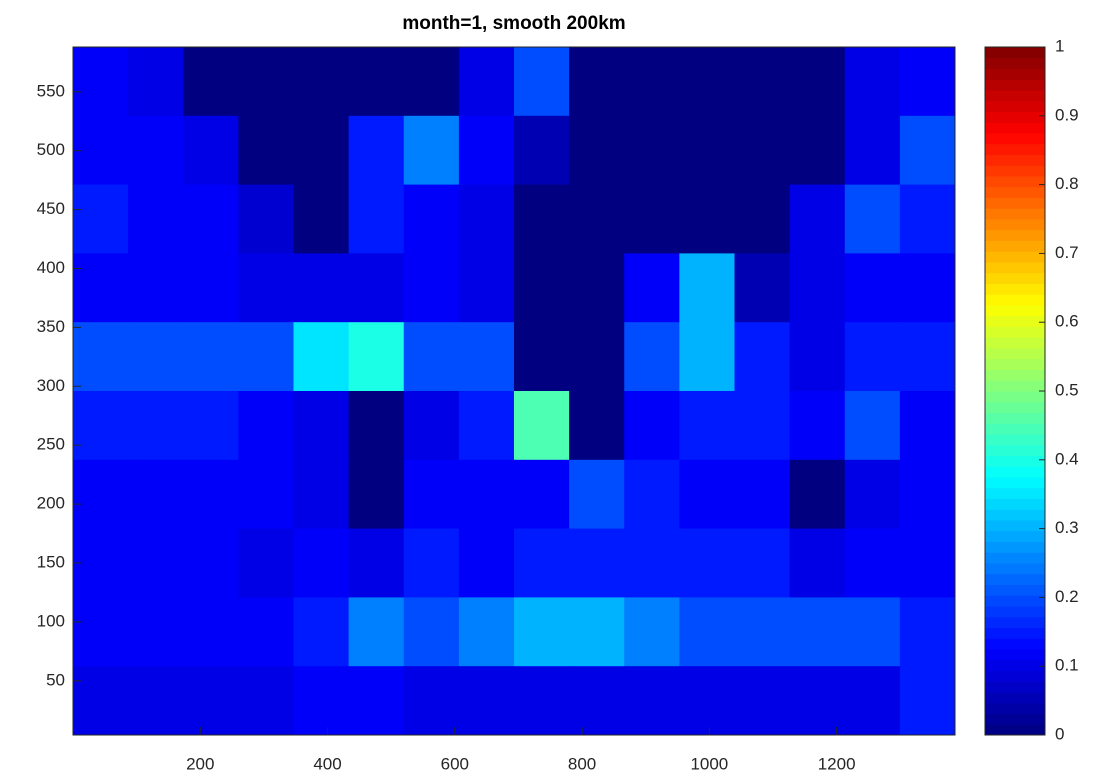  Describe the element at coordinates (1067, 252) in the screenshot. I see `colorbar-tick-label: 0.7` at that location.